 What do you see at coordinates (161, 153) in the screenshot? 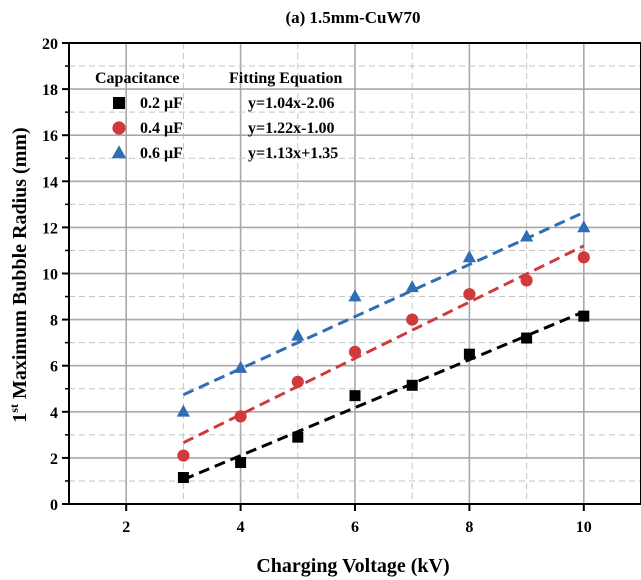
I see `legend-label-series-3: 0.6 μF` at bounding box center [161, 153].